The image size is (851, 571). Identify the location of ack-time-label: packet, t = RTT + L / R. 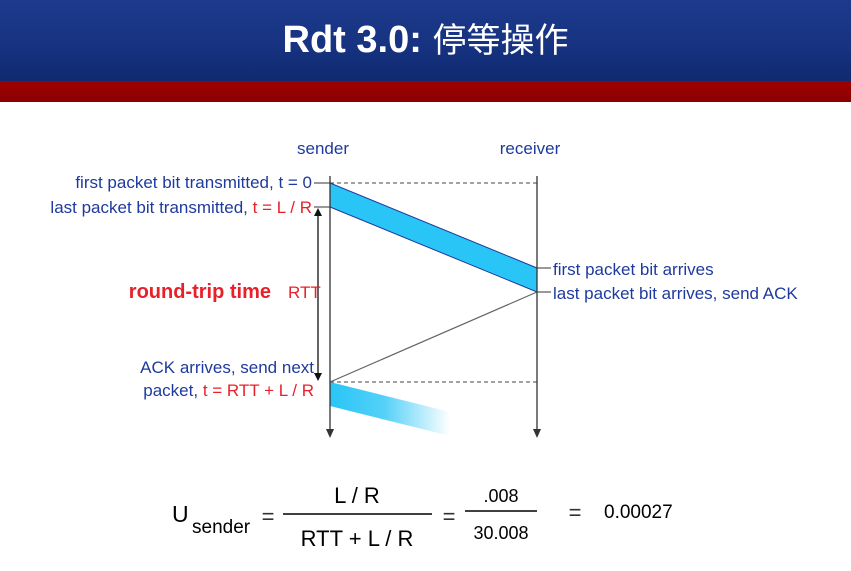
(228, 390).